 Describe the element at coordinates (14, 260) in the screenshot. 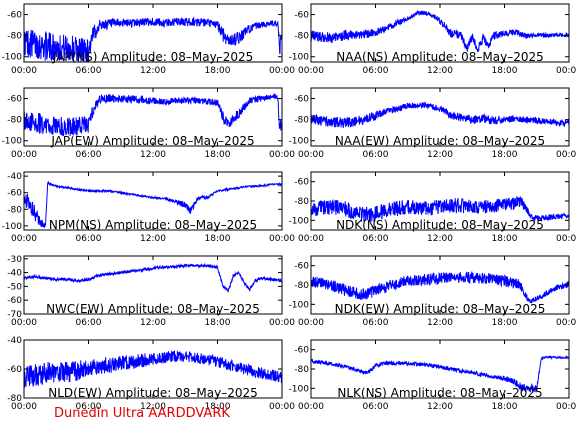

I see `y-tick-label: -30` at that location.